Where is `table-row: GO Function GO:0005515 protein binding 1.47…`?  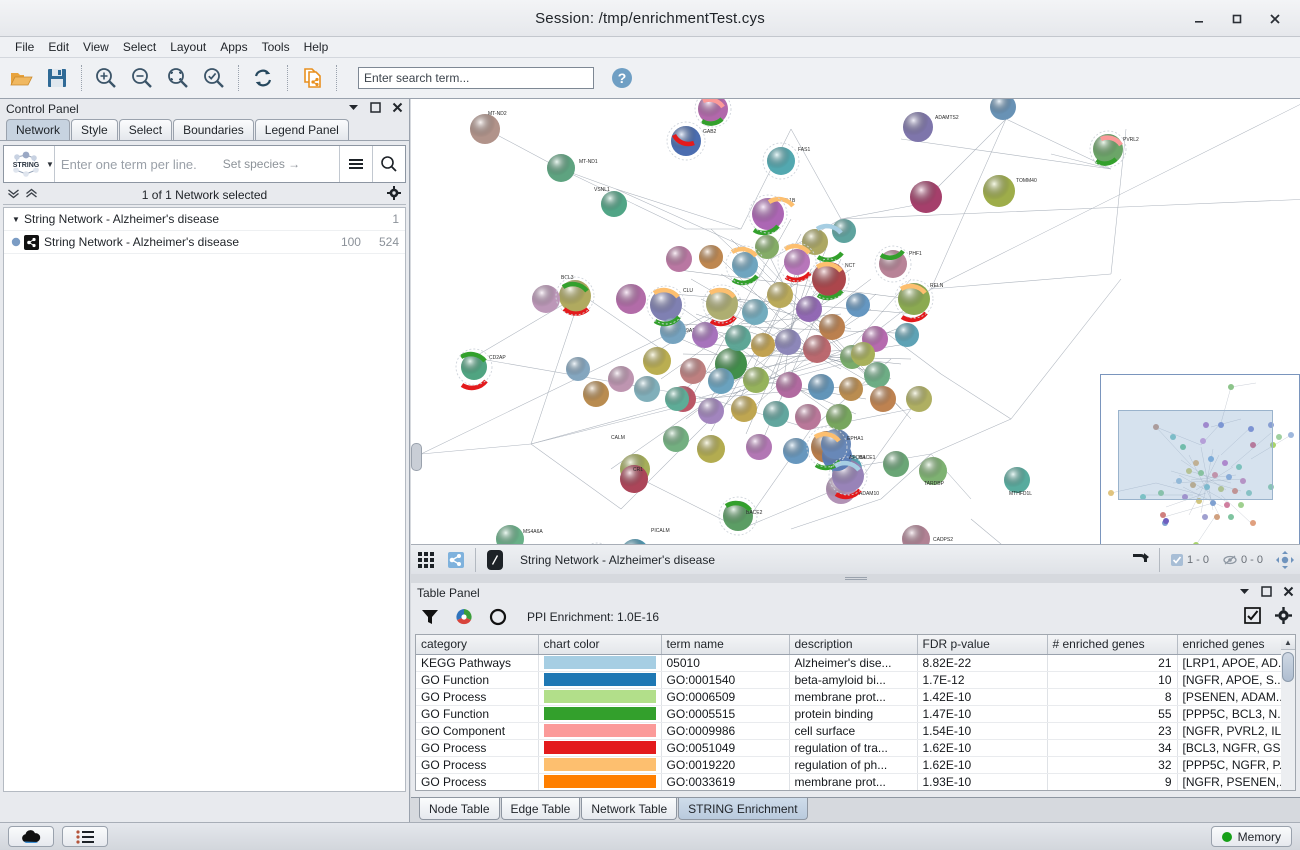 table-row: GO Function GO:0005515 protein binding 1.47… is located at coordinates (855, 714).